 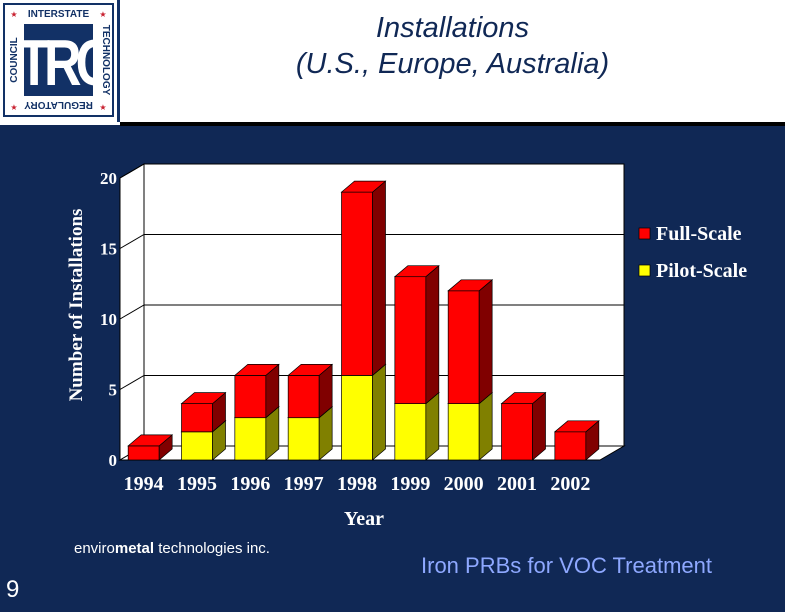 I want to click on page-title: Installations (U.S., Europe, Australia), so click(x=452, y=46).